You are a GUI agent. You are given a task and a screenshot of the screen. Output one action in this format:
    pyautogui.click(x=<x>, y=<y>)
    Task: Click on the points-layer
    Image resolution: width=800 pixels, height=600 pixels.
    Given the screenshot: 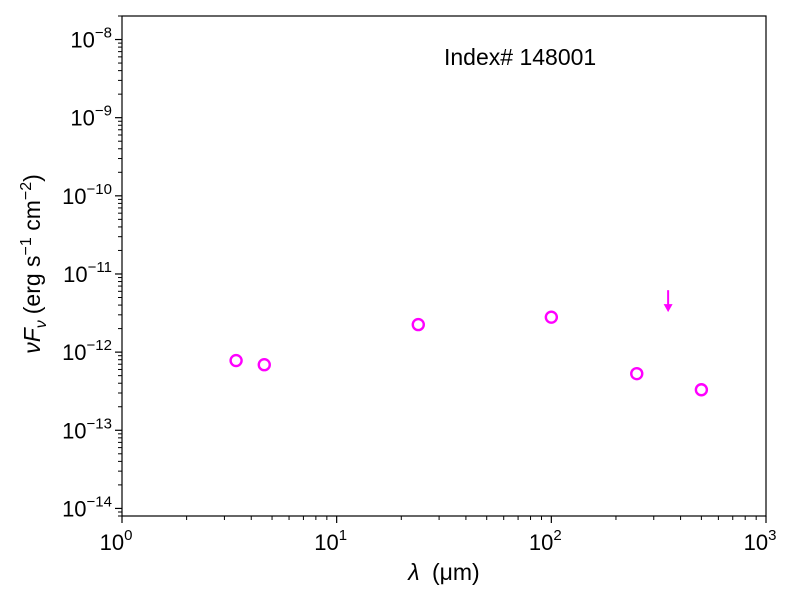 What is the action you would take?
    pyautogui.click(x=469, y=343)
    